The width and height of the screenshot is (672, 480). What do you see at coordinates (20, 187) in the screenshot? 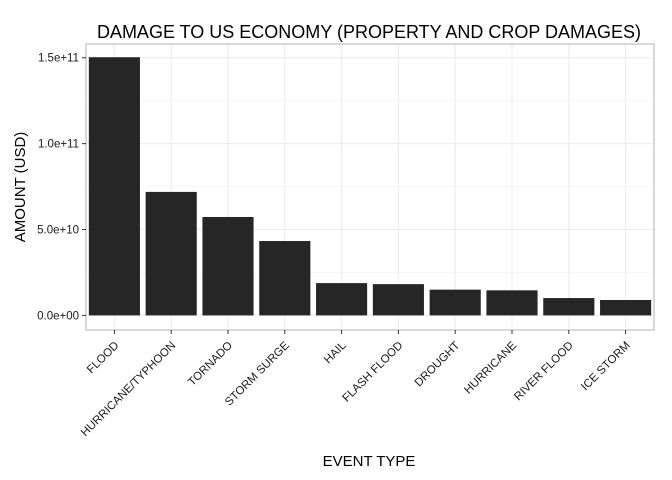
I see `y-axis-title: AMOUNT (USD)` at bounding box center [20, 187].